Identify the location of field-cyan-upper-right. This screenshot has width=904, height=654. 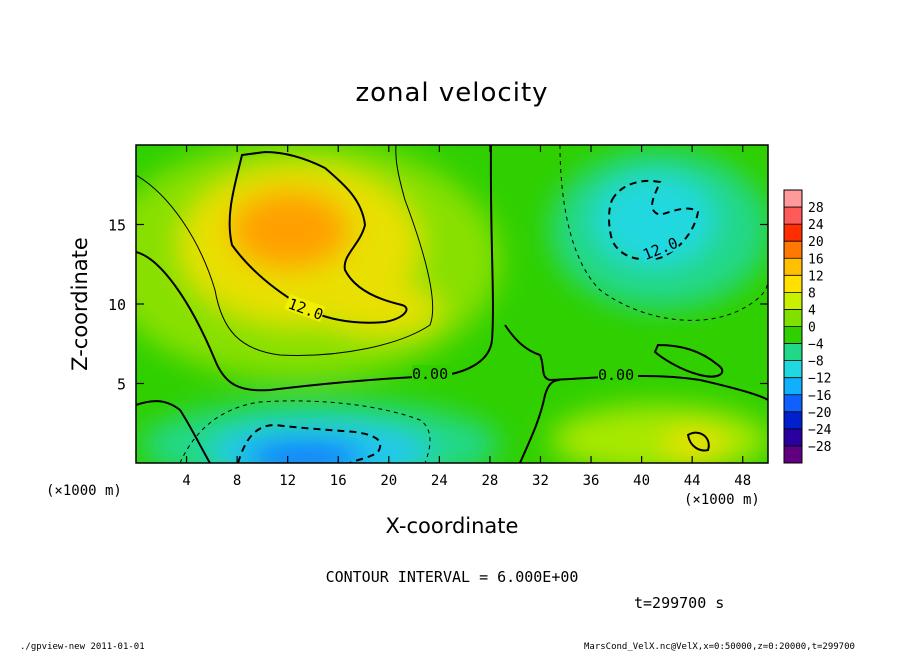
(655, 220).